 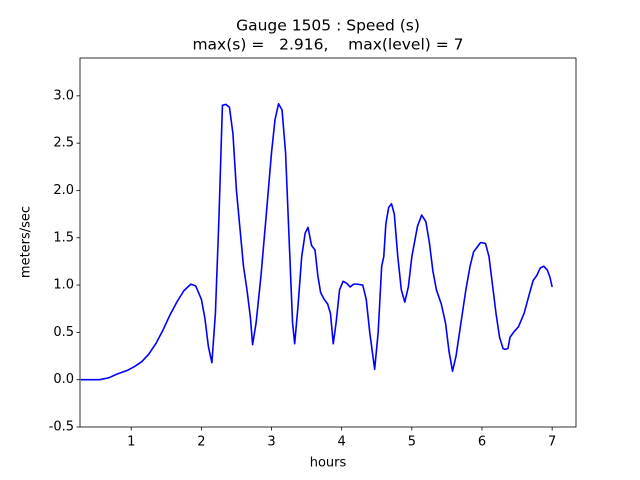 I want to click on x-tick-label: 1, so click(x=131, y=442).